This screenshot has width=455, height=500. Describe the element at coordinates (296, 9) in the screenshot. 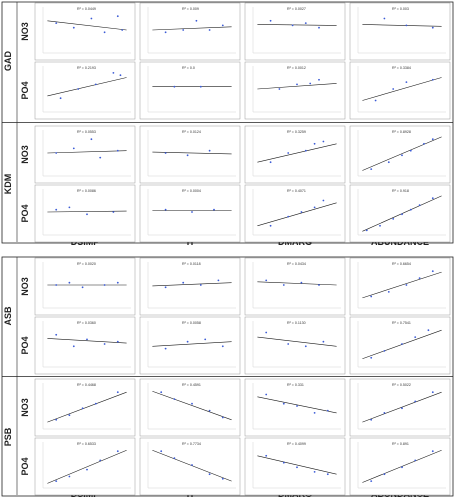

I see `r-squared-label: R² = 0.0027` at that location.